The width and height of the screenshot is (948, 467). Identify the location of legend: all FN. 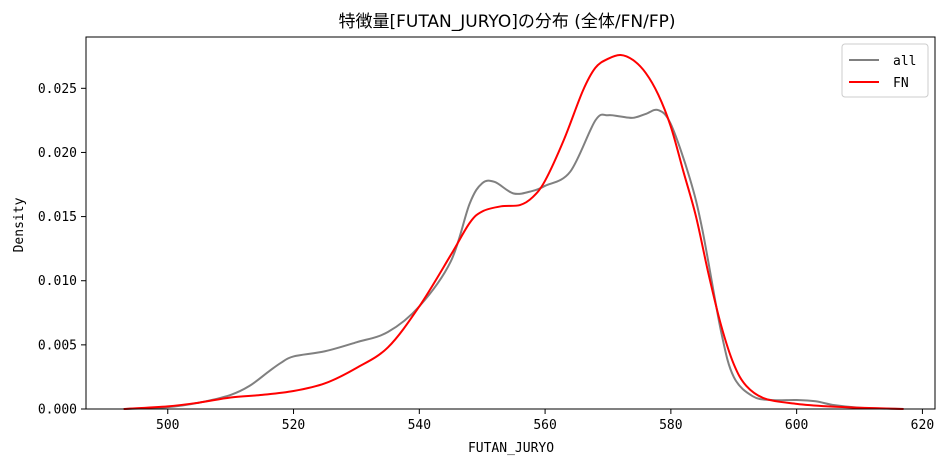
(885, 70).